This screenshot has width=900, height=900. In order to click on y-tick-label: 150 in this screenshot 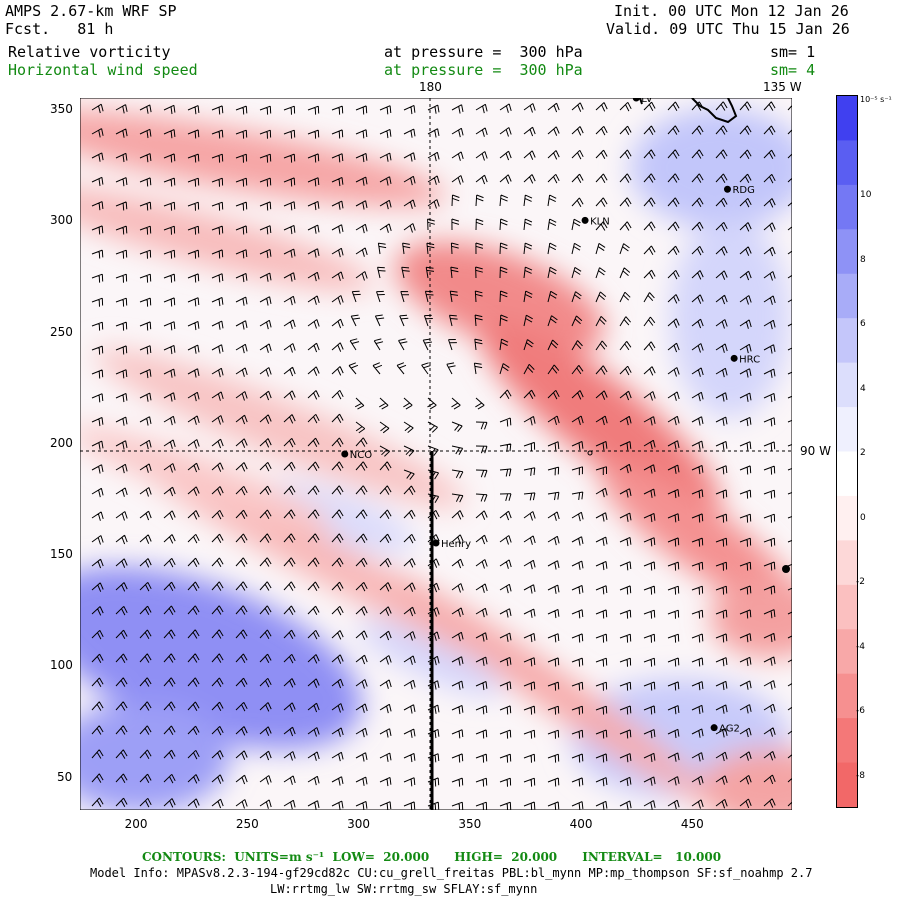, I will do `click(61, 554)`.